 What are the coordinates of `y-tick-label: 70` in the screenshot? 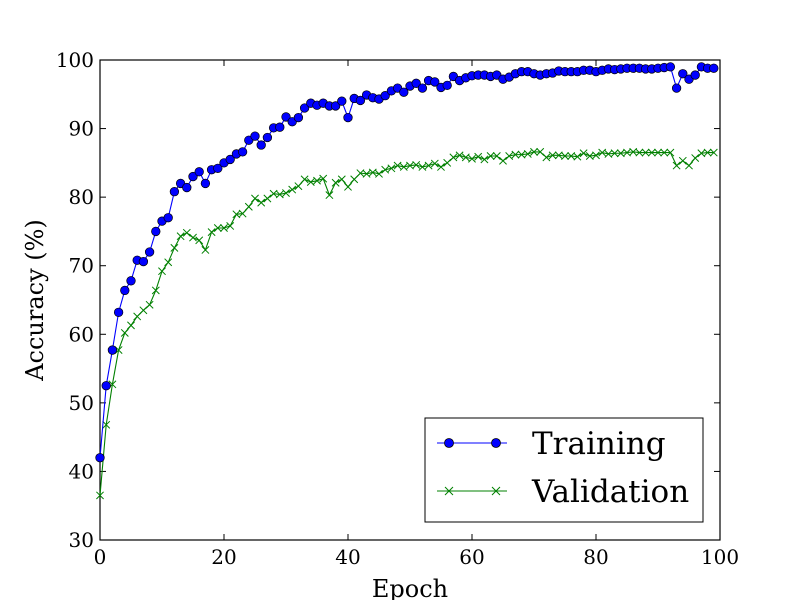 It's located at (81, 266).